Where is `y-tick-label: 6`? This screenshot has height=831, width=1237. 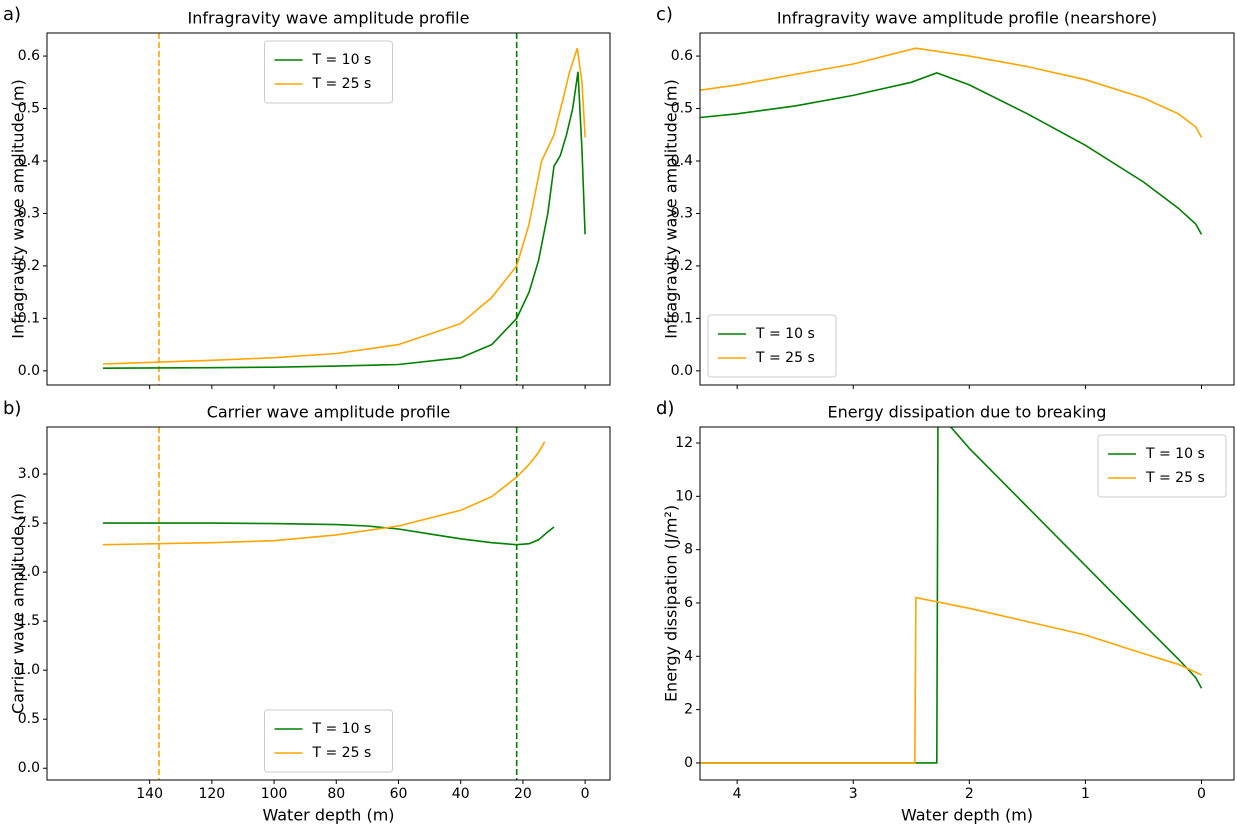 y-tick-label: 6 is located at coordinates (688, 603).